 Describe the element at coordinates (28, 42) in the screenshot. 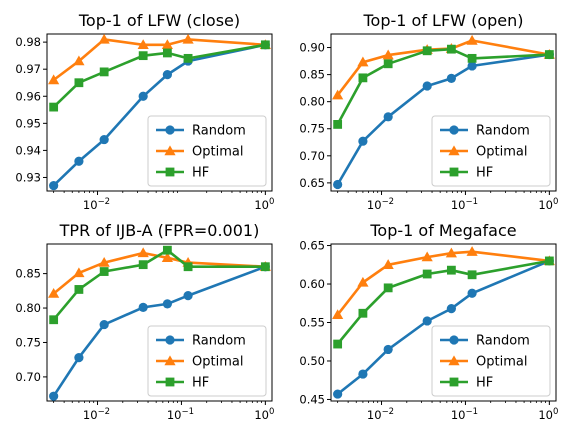

I see `y-tick-label: 0.98` at that location.